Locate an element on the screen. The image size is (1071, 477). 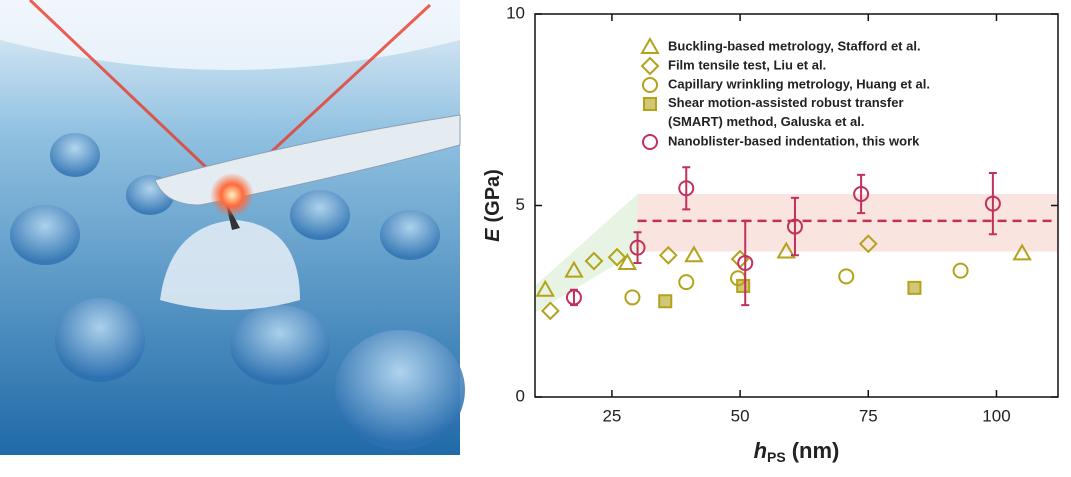
legend-label: Film tensile test, Liu et al. is located at coordinates (747, 64).